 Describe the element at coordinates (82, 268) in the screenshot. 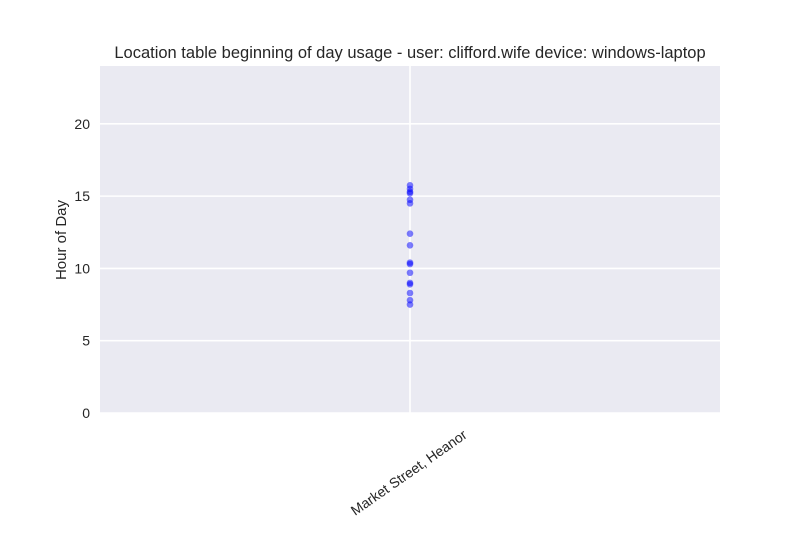

I see `y-tick-label: 10` at that location.